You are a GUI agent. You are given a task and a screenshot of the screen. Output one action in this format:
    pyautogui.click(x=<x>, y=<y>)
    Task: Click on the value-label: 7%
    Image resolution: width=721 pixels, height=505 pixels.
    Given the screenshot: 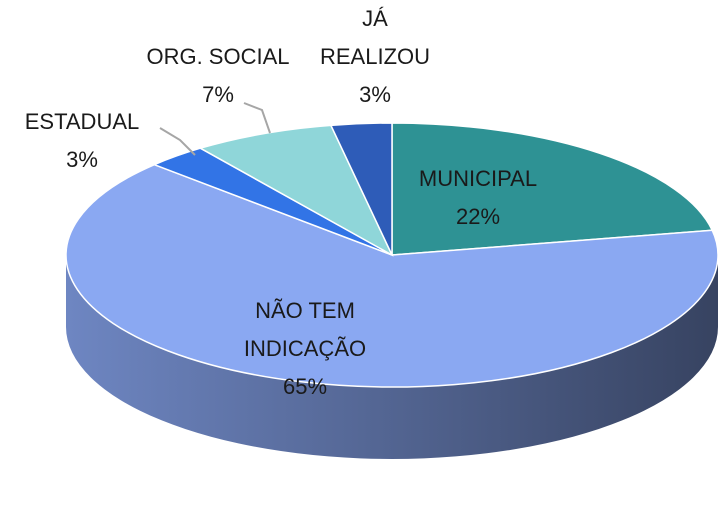 What is the action you would take?
    pyautogui.click(x=218, y=94)
    